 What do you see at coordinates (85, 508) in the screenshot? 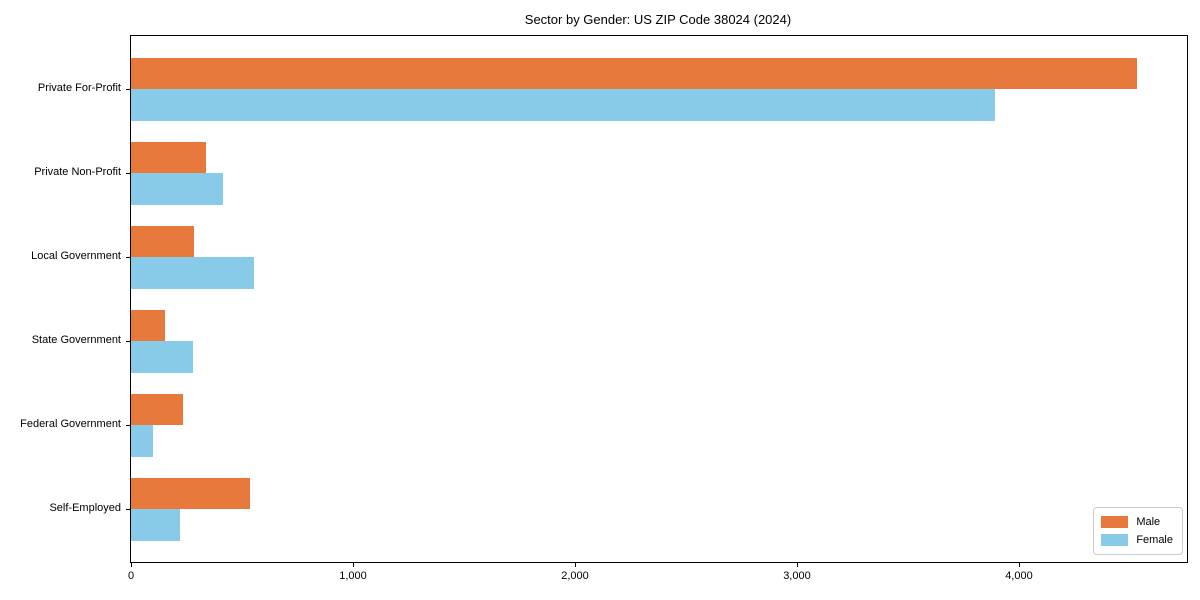
I see `y-axis-category-label: Self-Employed` at bounding box center [85, 508].